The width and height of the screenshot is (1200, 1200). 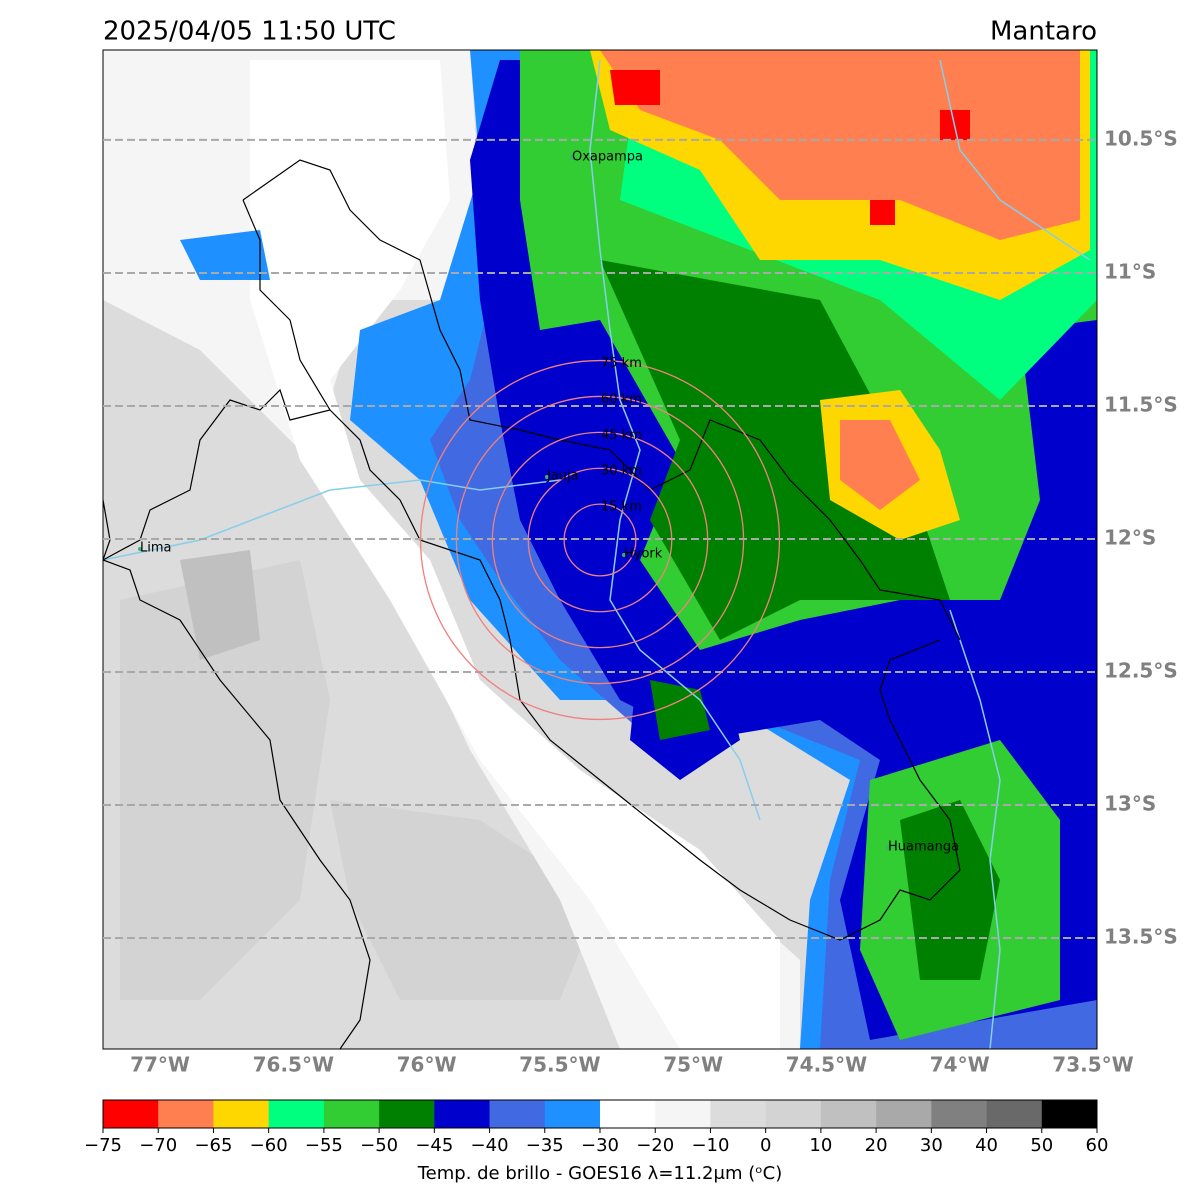 I want to click on lat-label: 13.5°S, so click(x=1141, y=937).